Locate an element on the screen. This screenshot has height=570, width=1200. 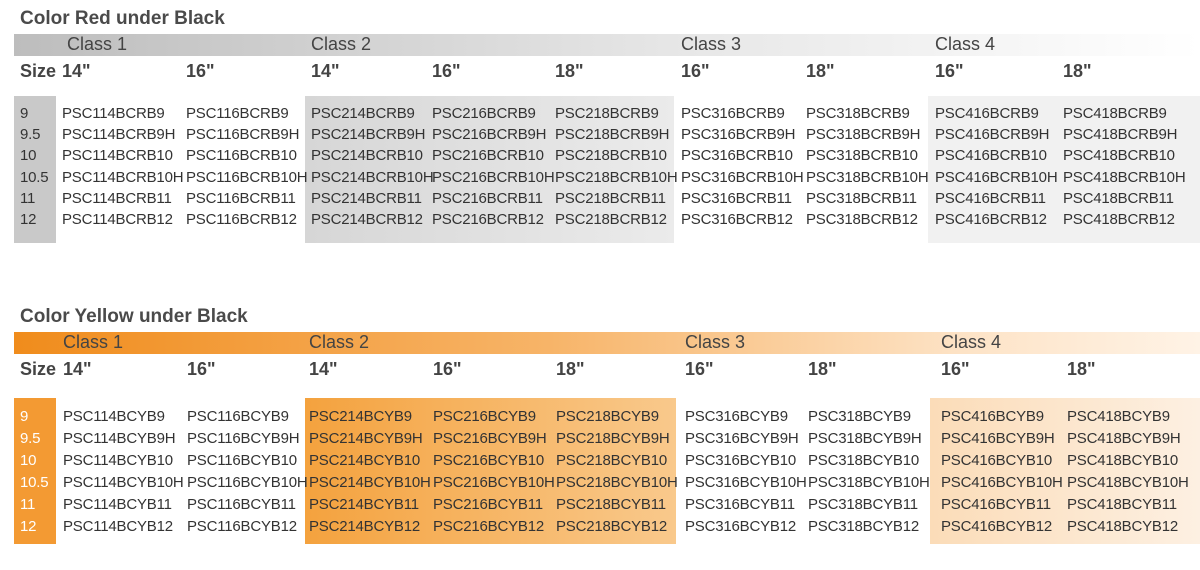
product-code: PSC418BCRB12 is located at coordinates (1119, 219).